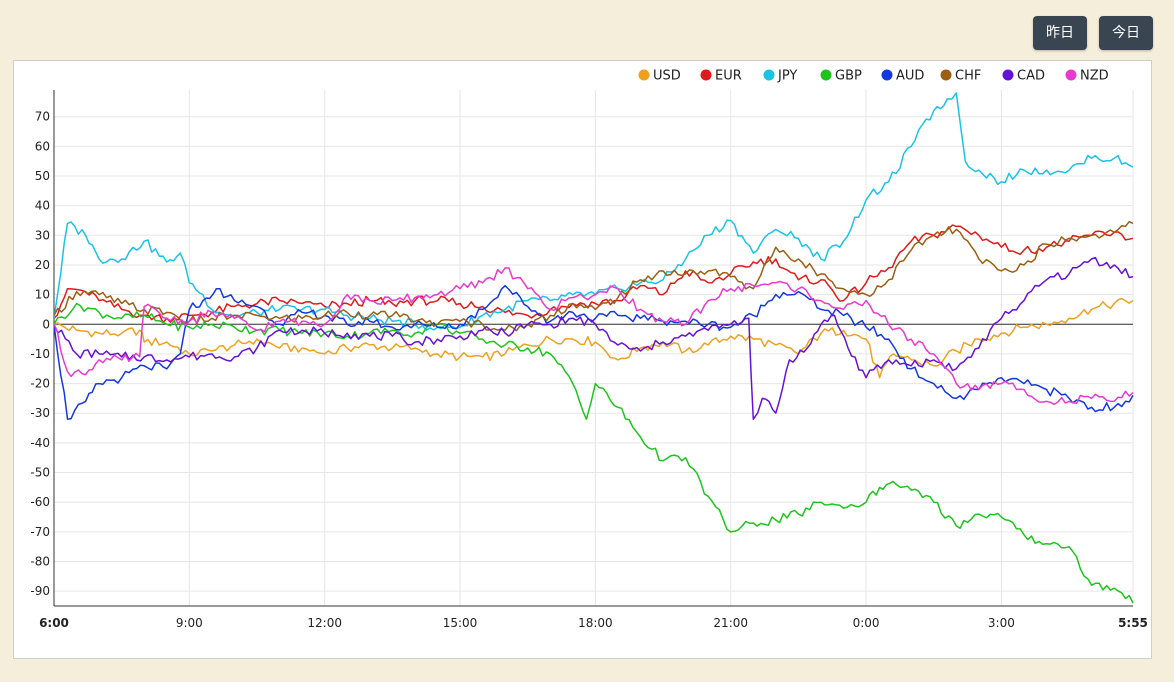  Describe the element at coordinates (1126, 33) in the screenshot. I see `today-button: 今日` at that location.